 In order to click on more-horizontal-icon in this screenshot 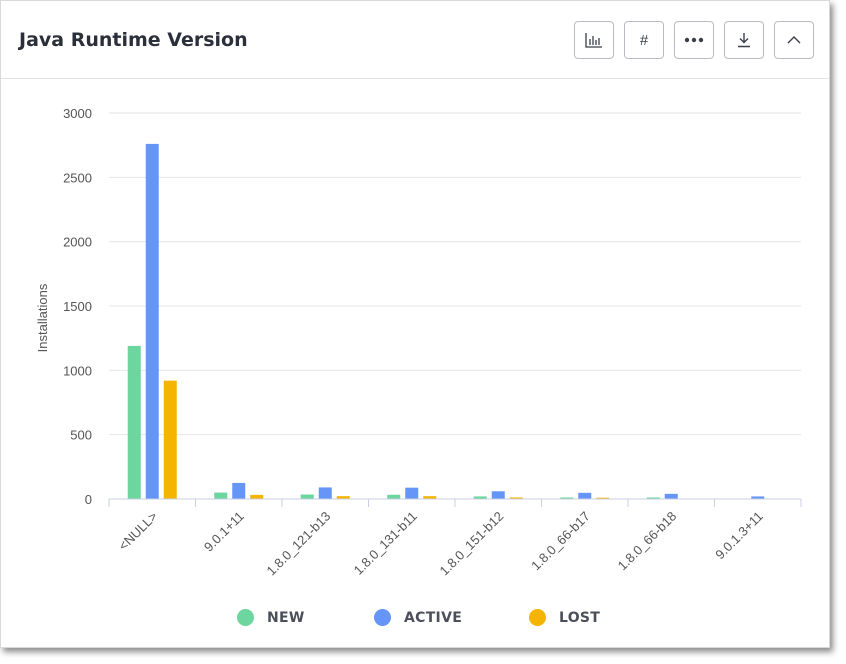, I will do `click(694, 40)`.